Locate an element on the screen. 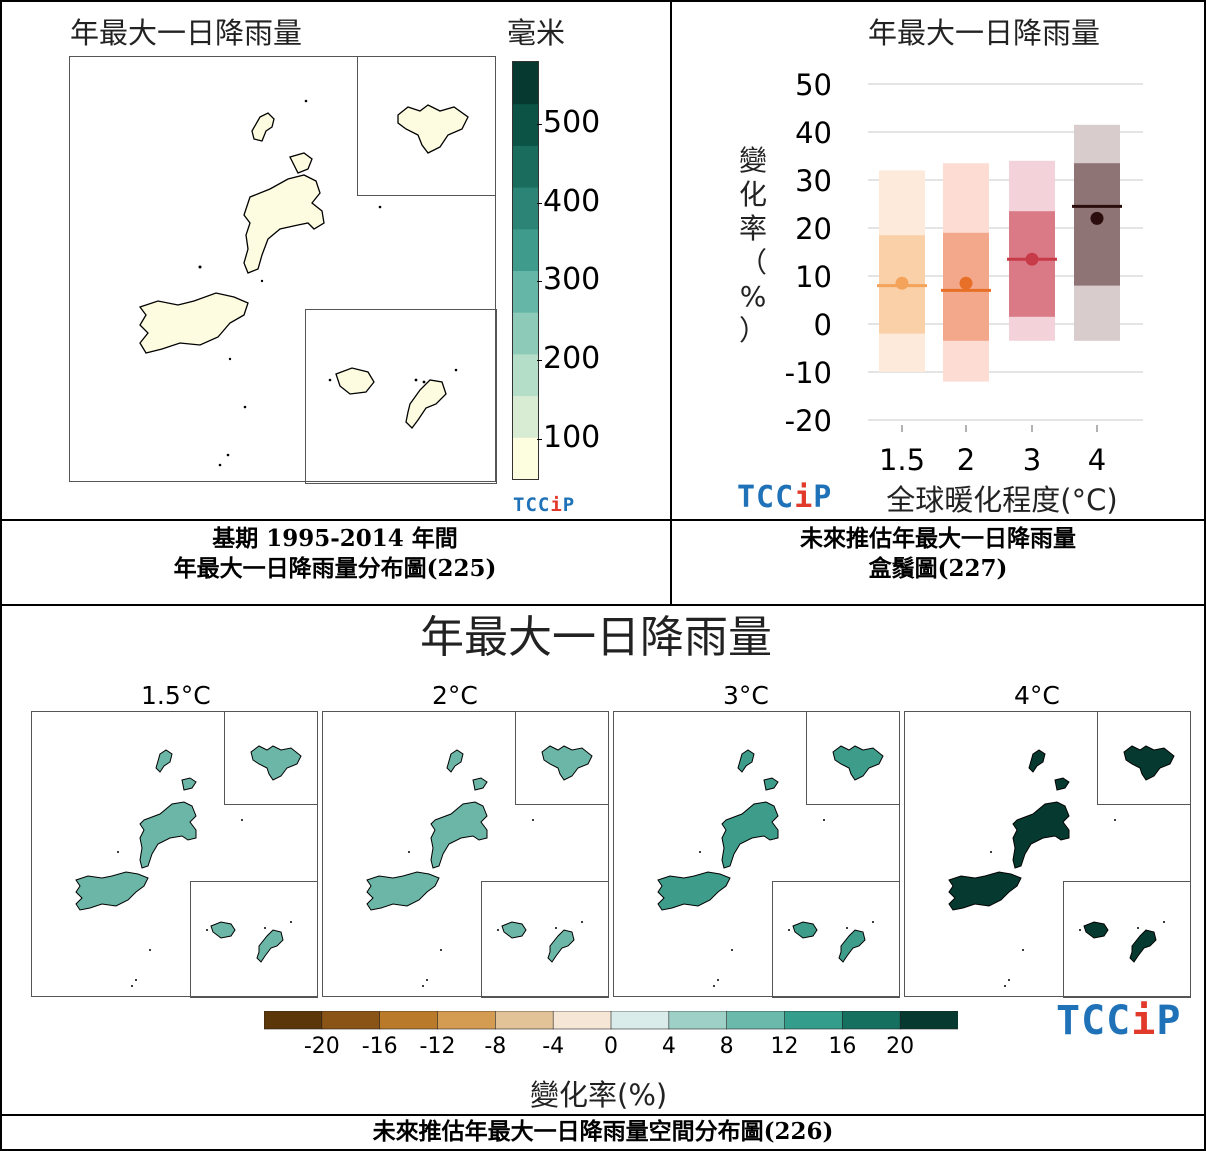  base-map-svg is located at coordinates (260, 283).